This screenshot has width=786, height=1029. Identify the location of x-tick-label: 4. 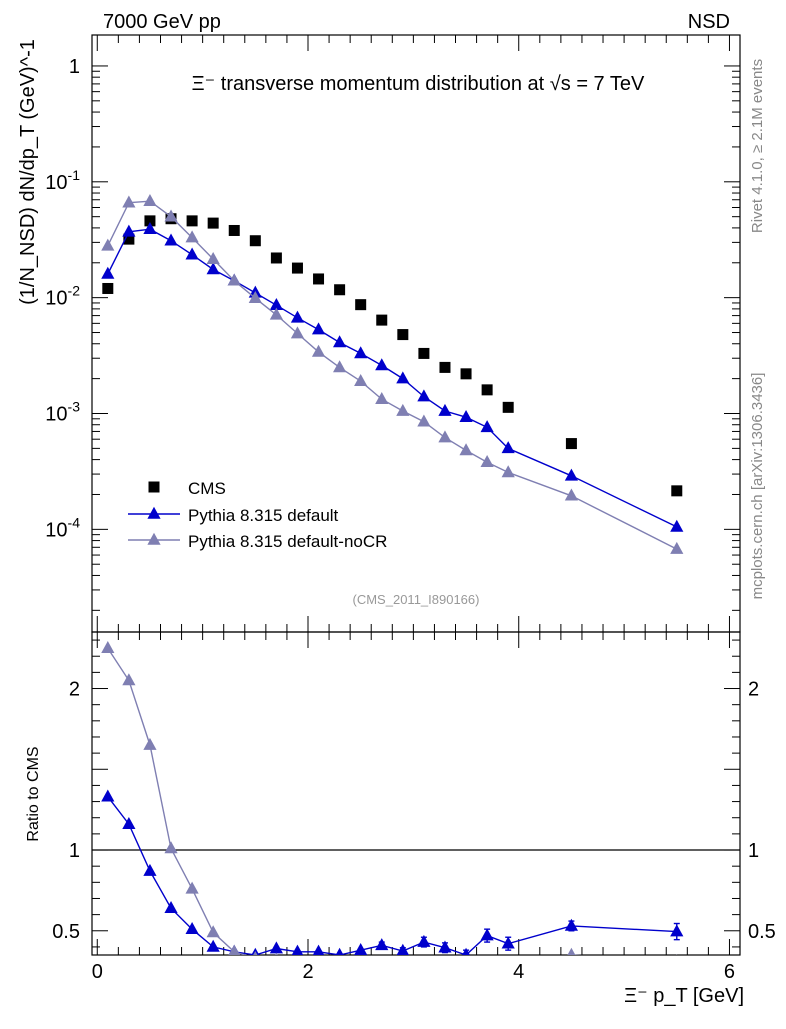
(518, 972).